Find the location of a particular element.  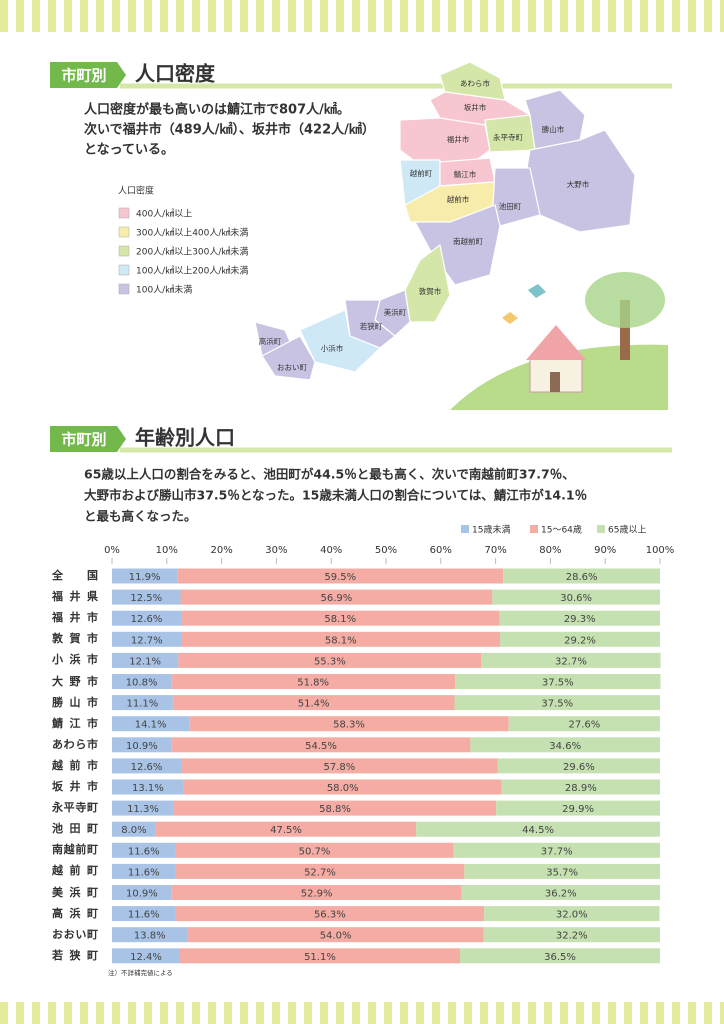

map-label: 永平寺町 is located at coordinates (508, 137).